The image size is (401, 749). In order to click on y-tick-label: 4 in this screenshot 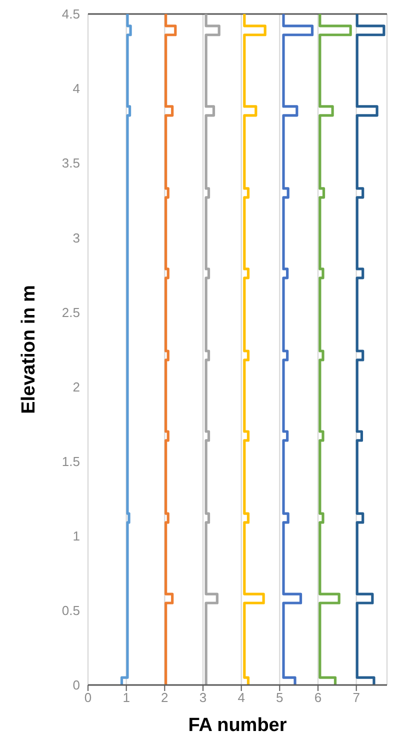, I will do `click(76, 88)`.